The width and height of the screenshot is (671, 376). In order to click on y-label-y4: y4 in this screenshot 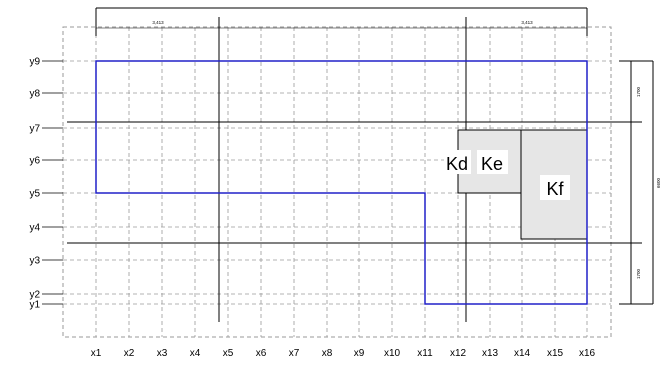, I will do `click(34, 228)`.